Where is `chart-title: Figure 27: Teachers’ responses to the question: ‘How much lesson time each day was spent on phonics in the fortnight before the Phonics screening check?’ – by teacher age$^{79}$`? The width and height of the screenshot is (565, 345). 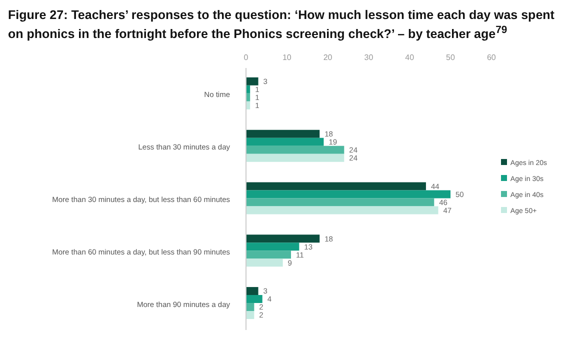
chart-title: Figure 27: Teachers’ responses to the question: ‘How much lesson time each day was spent on phonics in the fortnight before the Phonics screening check?’ – by teacher age$^{79}$ is located at coordinates (282, 25).